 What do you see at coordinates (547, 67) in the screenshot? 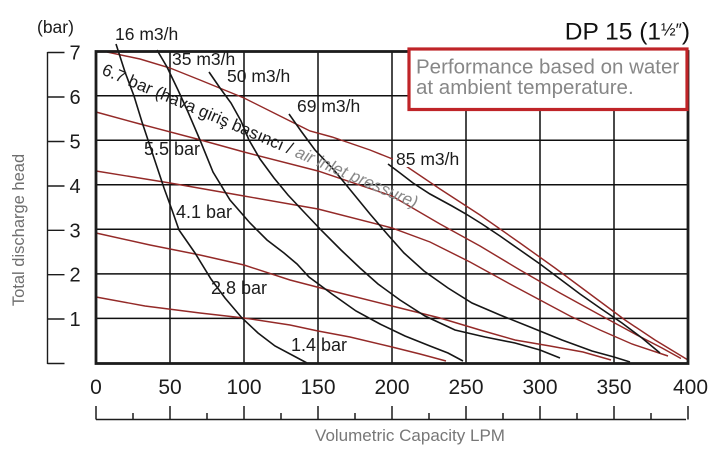
I see `svg-text: Performance based on water` at bounding box center [547, 67].